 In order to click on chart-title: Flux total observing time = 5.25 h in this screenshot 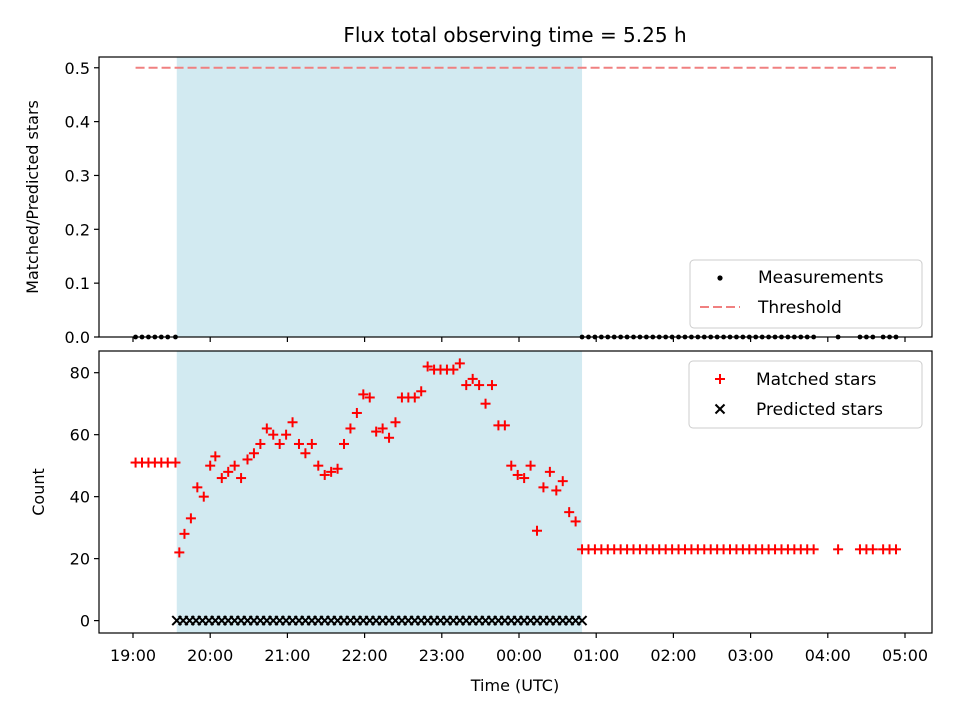, I will do `click(514, 35)`.